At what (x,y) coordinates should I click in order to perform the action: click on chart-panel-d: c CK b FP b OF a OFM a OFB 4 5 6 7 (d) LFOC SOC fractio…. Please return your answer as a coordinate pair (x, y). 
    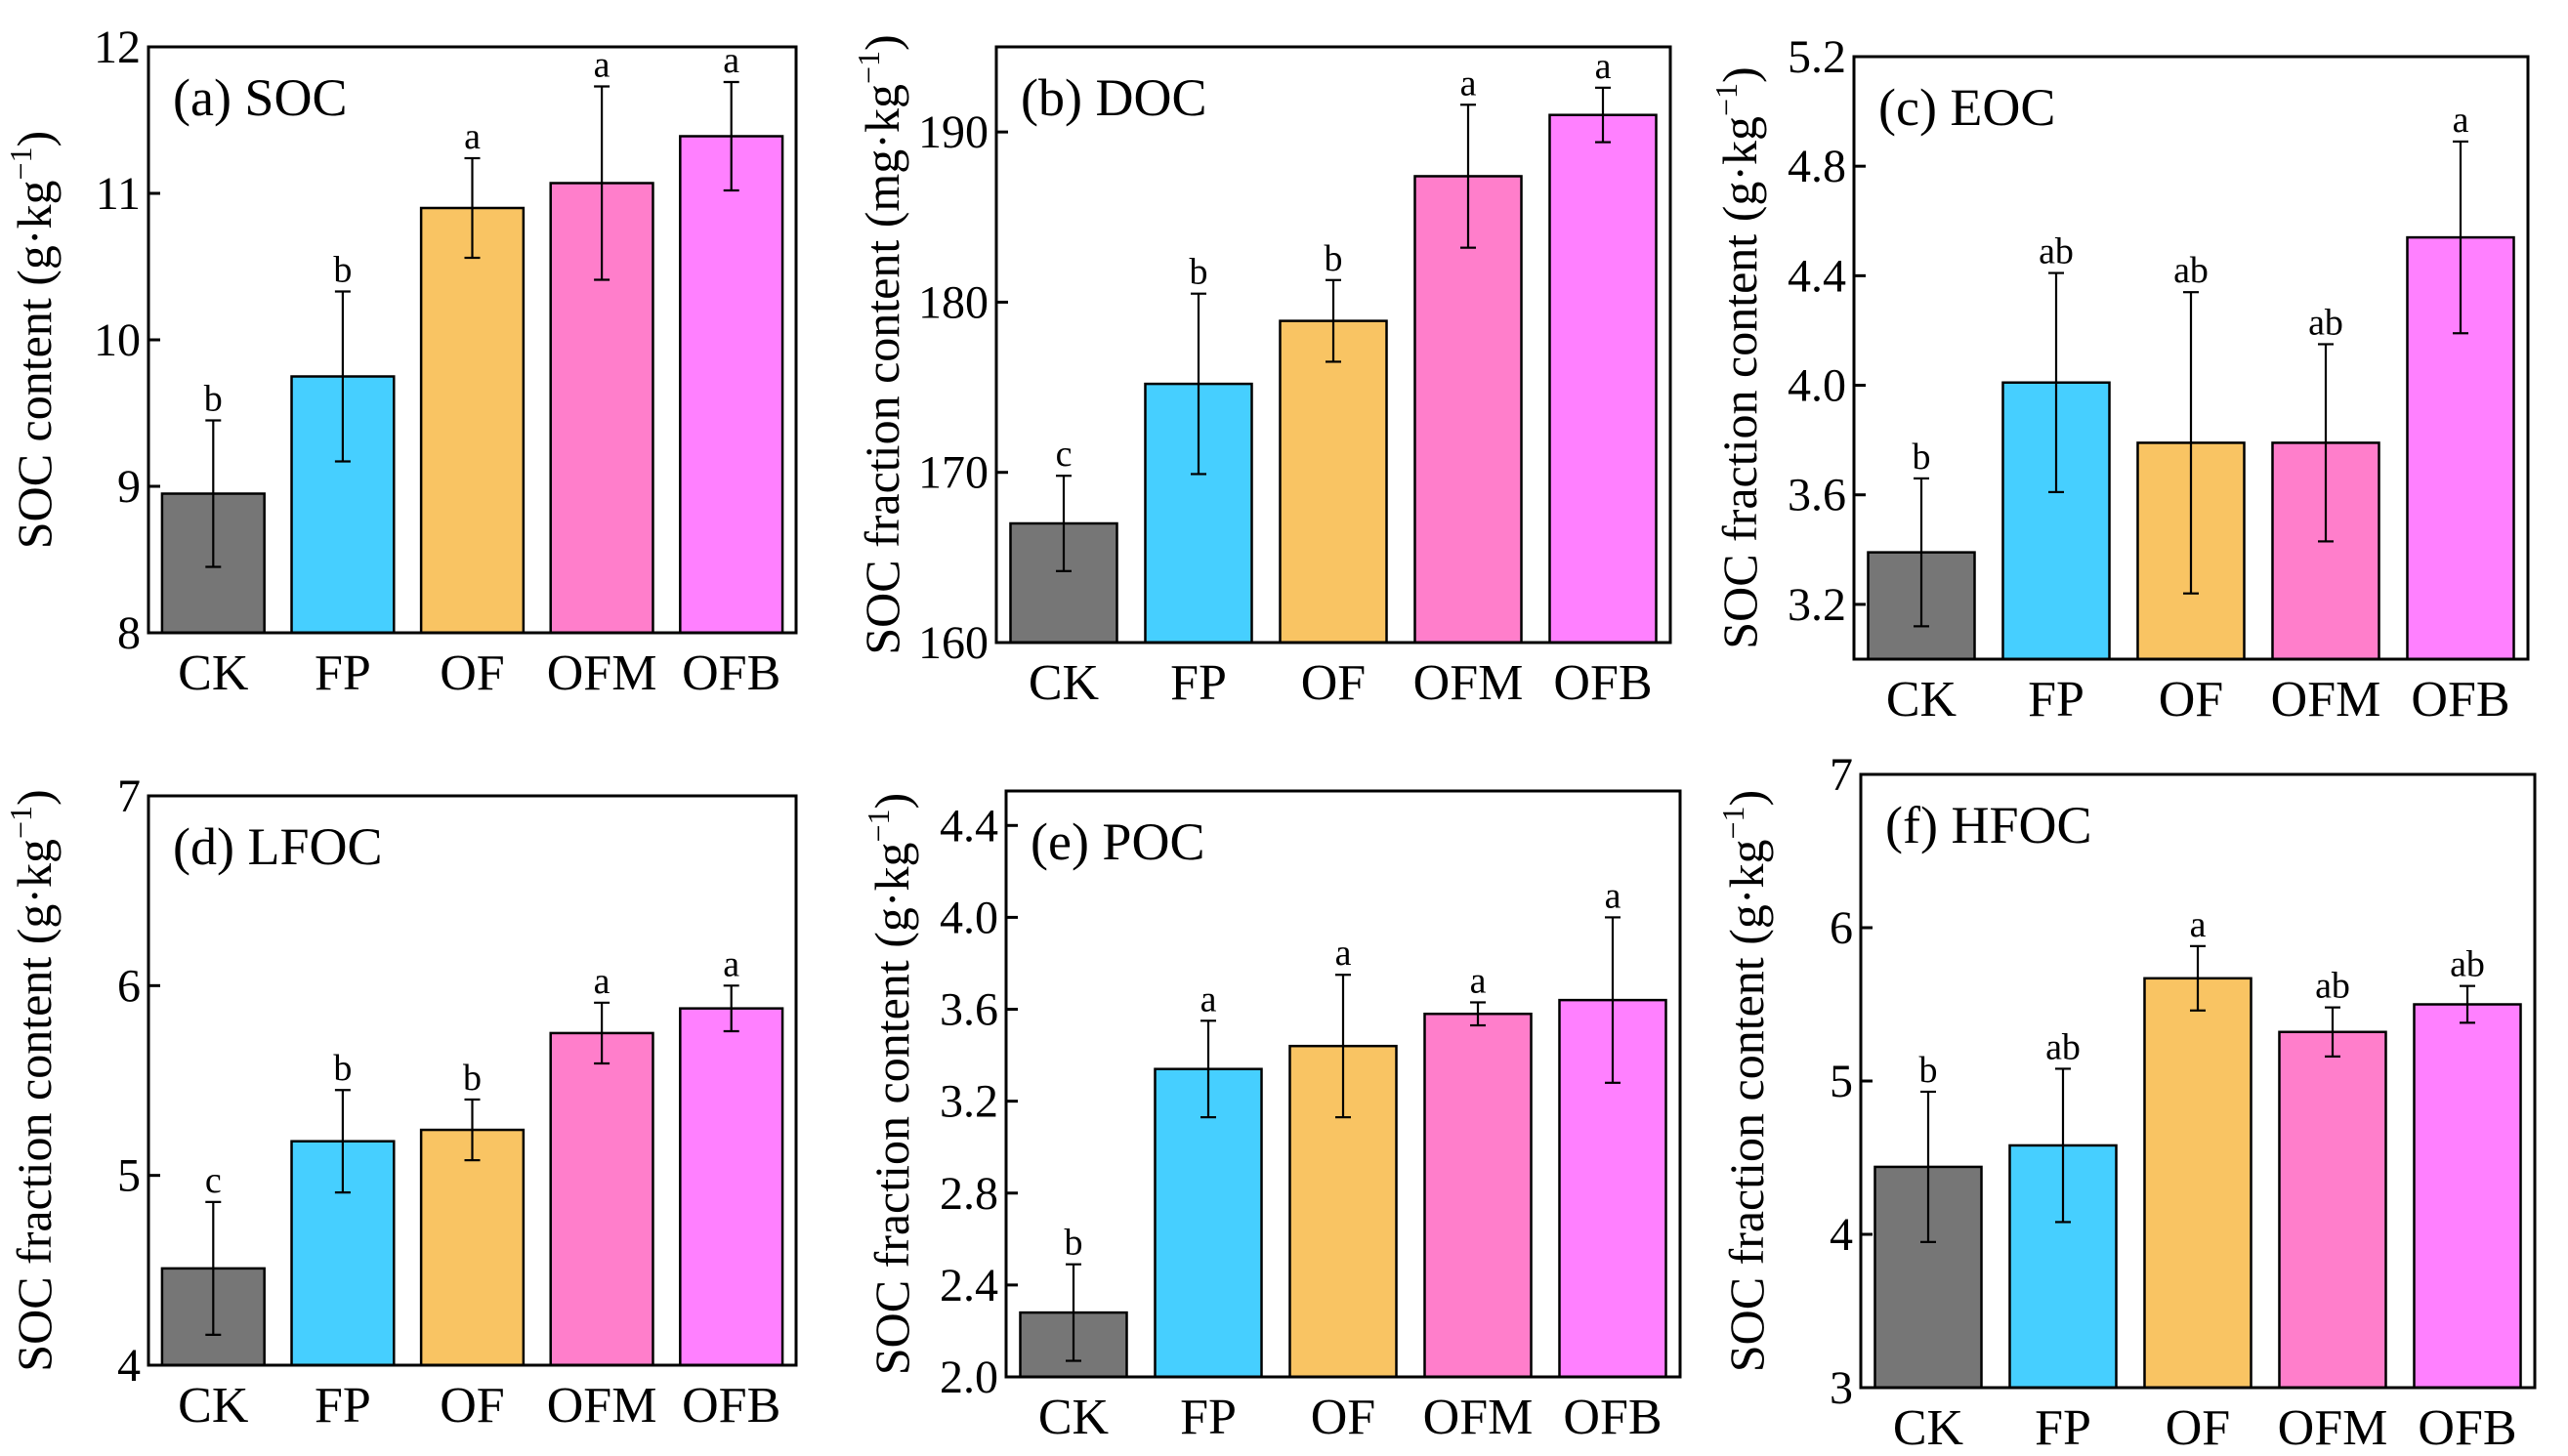
    Looking at the image, I should click on (400, 1102).